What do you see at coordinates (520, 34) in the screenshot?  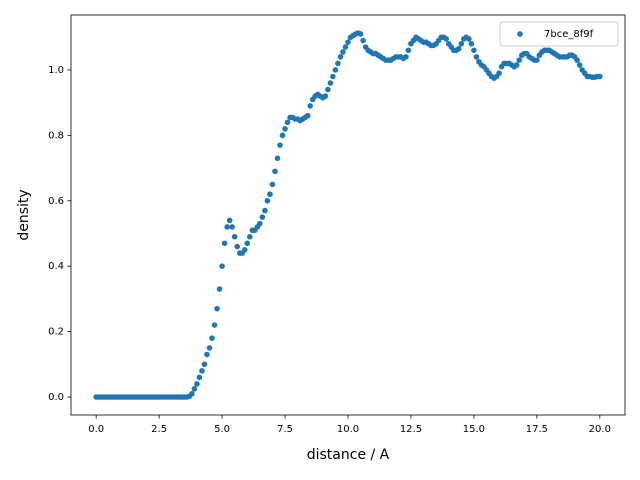 I see `legend-marker` at bounding box center [520, 34].